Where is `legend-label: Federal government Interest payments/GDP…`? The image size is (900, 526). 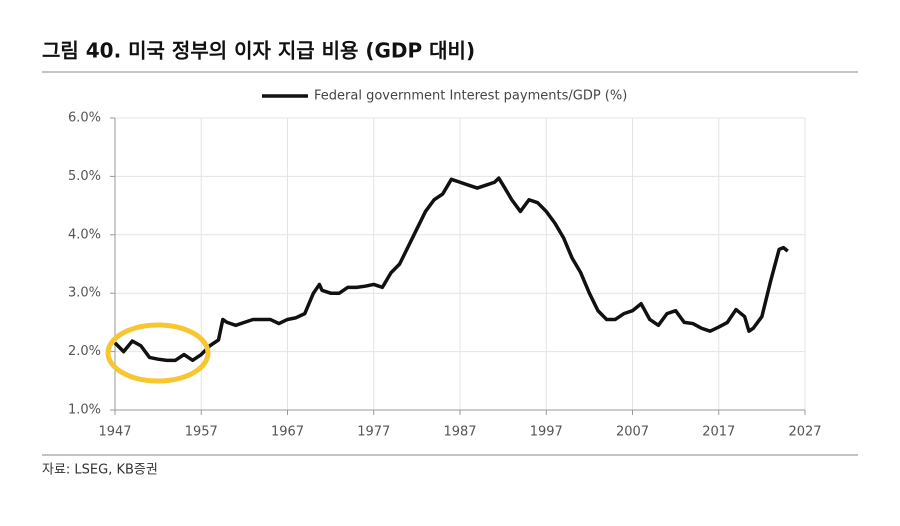 legend-label: Federal government Interest payments/GDP… is located at coordinates (470, 96).